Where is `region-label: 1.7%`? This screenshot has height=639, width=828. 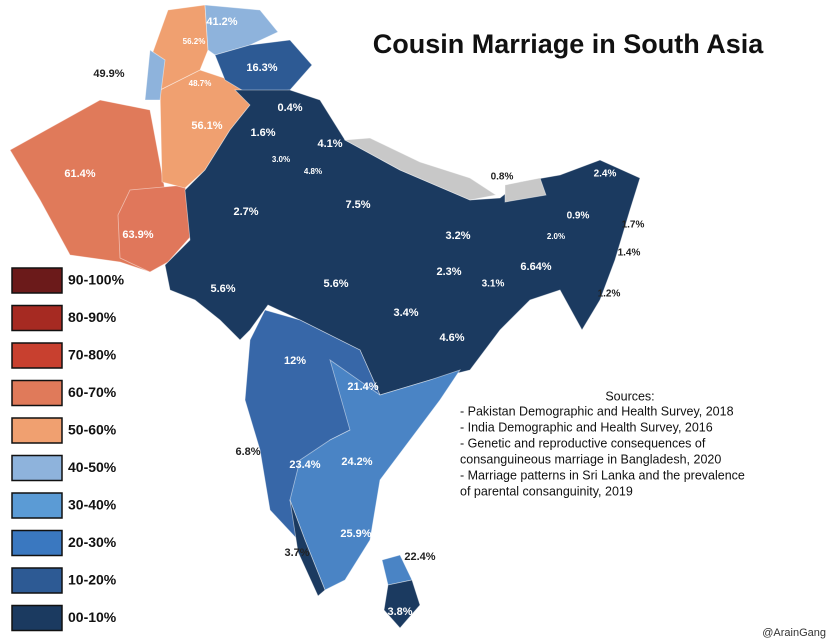
region-label: 1.7% is located at coordinates (633, 225).